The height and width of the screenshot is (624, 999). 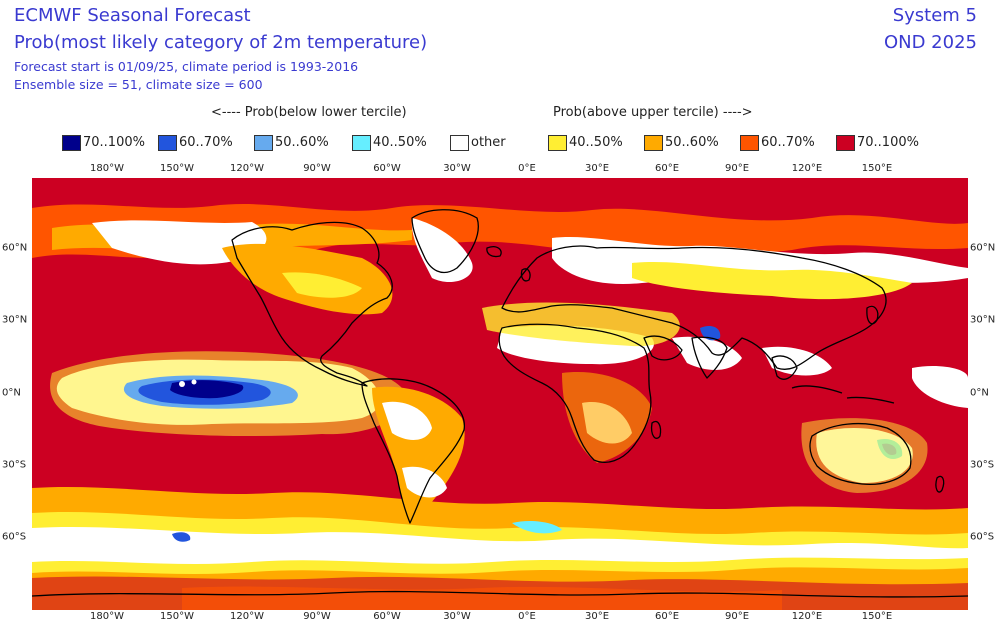 What do you see at coordinates (322, 285) in the screenshot?
I see `north-america-yellow` at bounding box center [322, 285].